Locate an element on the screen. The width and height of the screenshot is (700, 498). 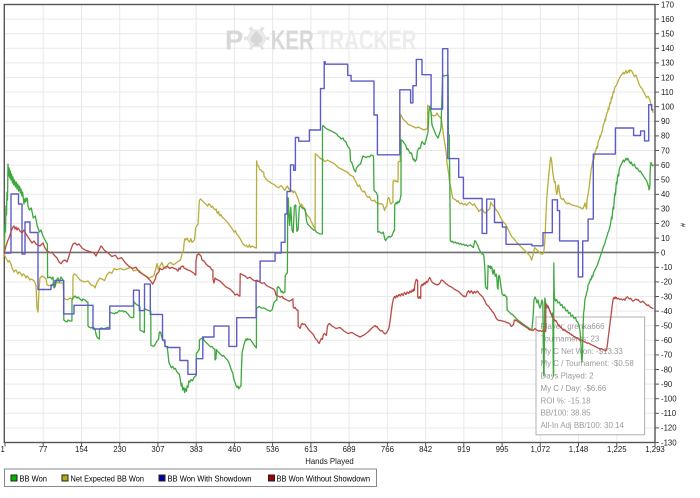
svg-text: -60 is located at coordinates (667, 340).